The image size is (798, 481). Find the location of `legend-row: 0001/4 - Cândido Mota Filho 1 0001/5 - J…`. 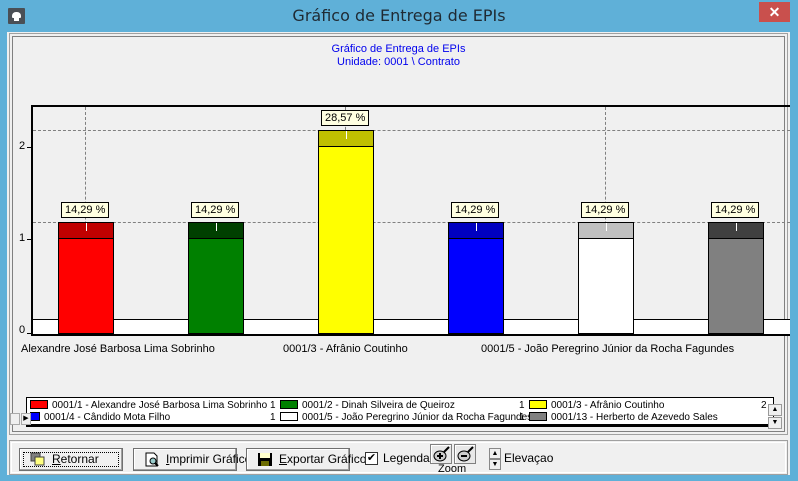

legend-row: 0001/4 - Cândido Mota Filho 1 0001/5 - J… is located at coordinates (400, 417).